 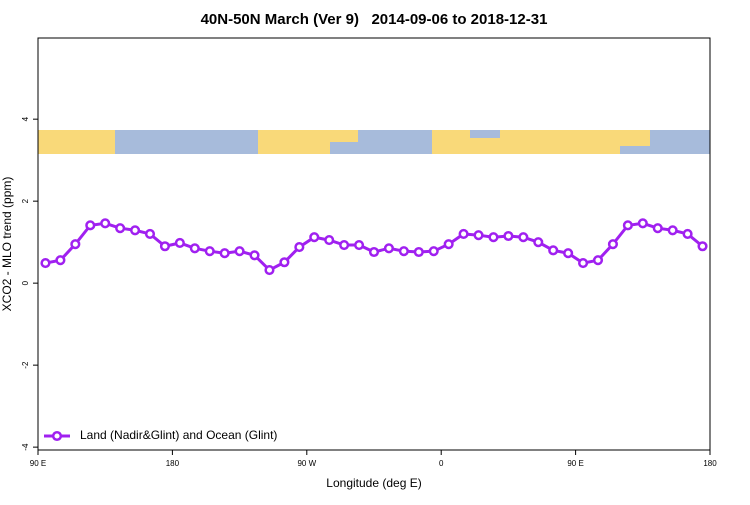 I want to click on y-axis-label: XCO2 - MLO trend (ppm), so click(x=7, y=244).